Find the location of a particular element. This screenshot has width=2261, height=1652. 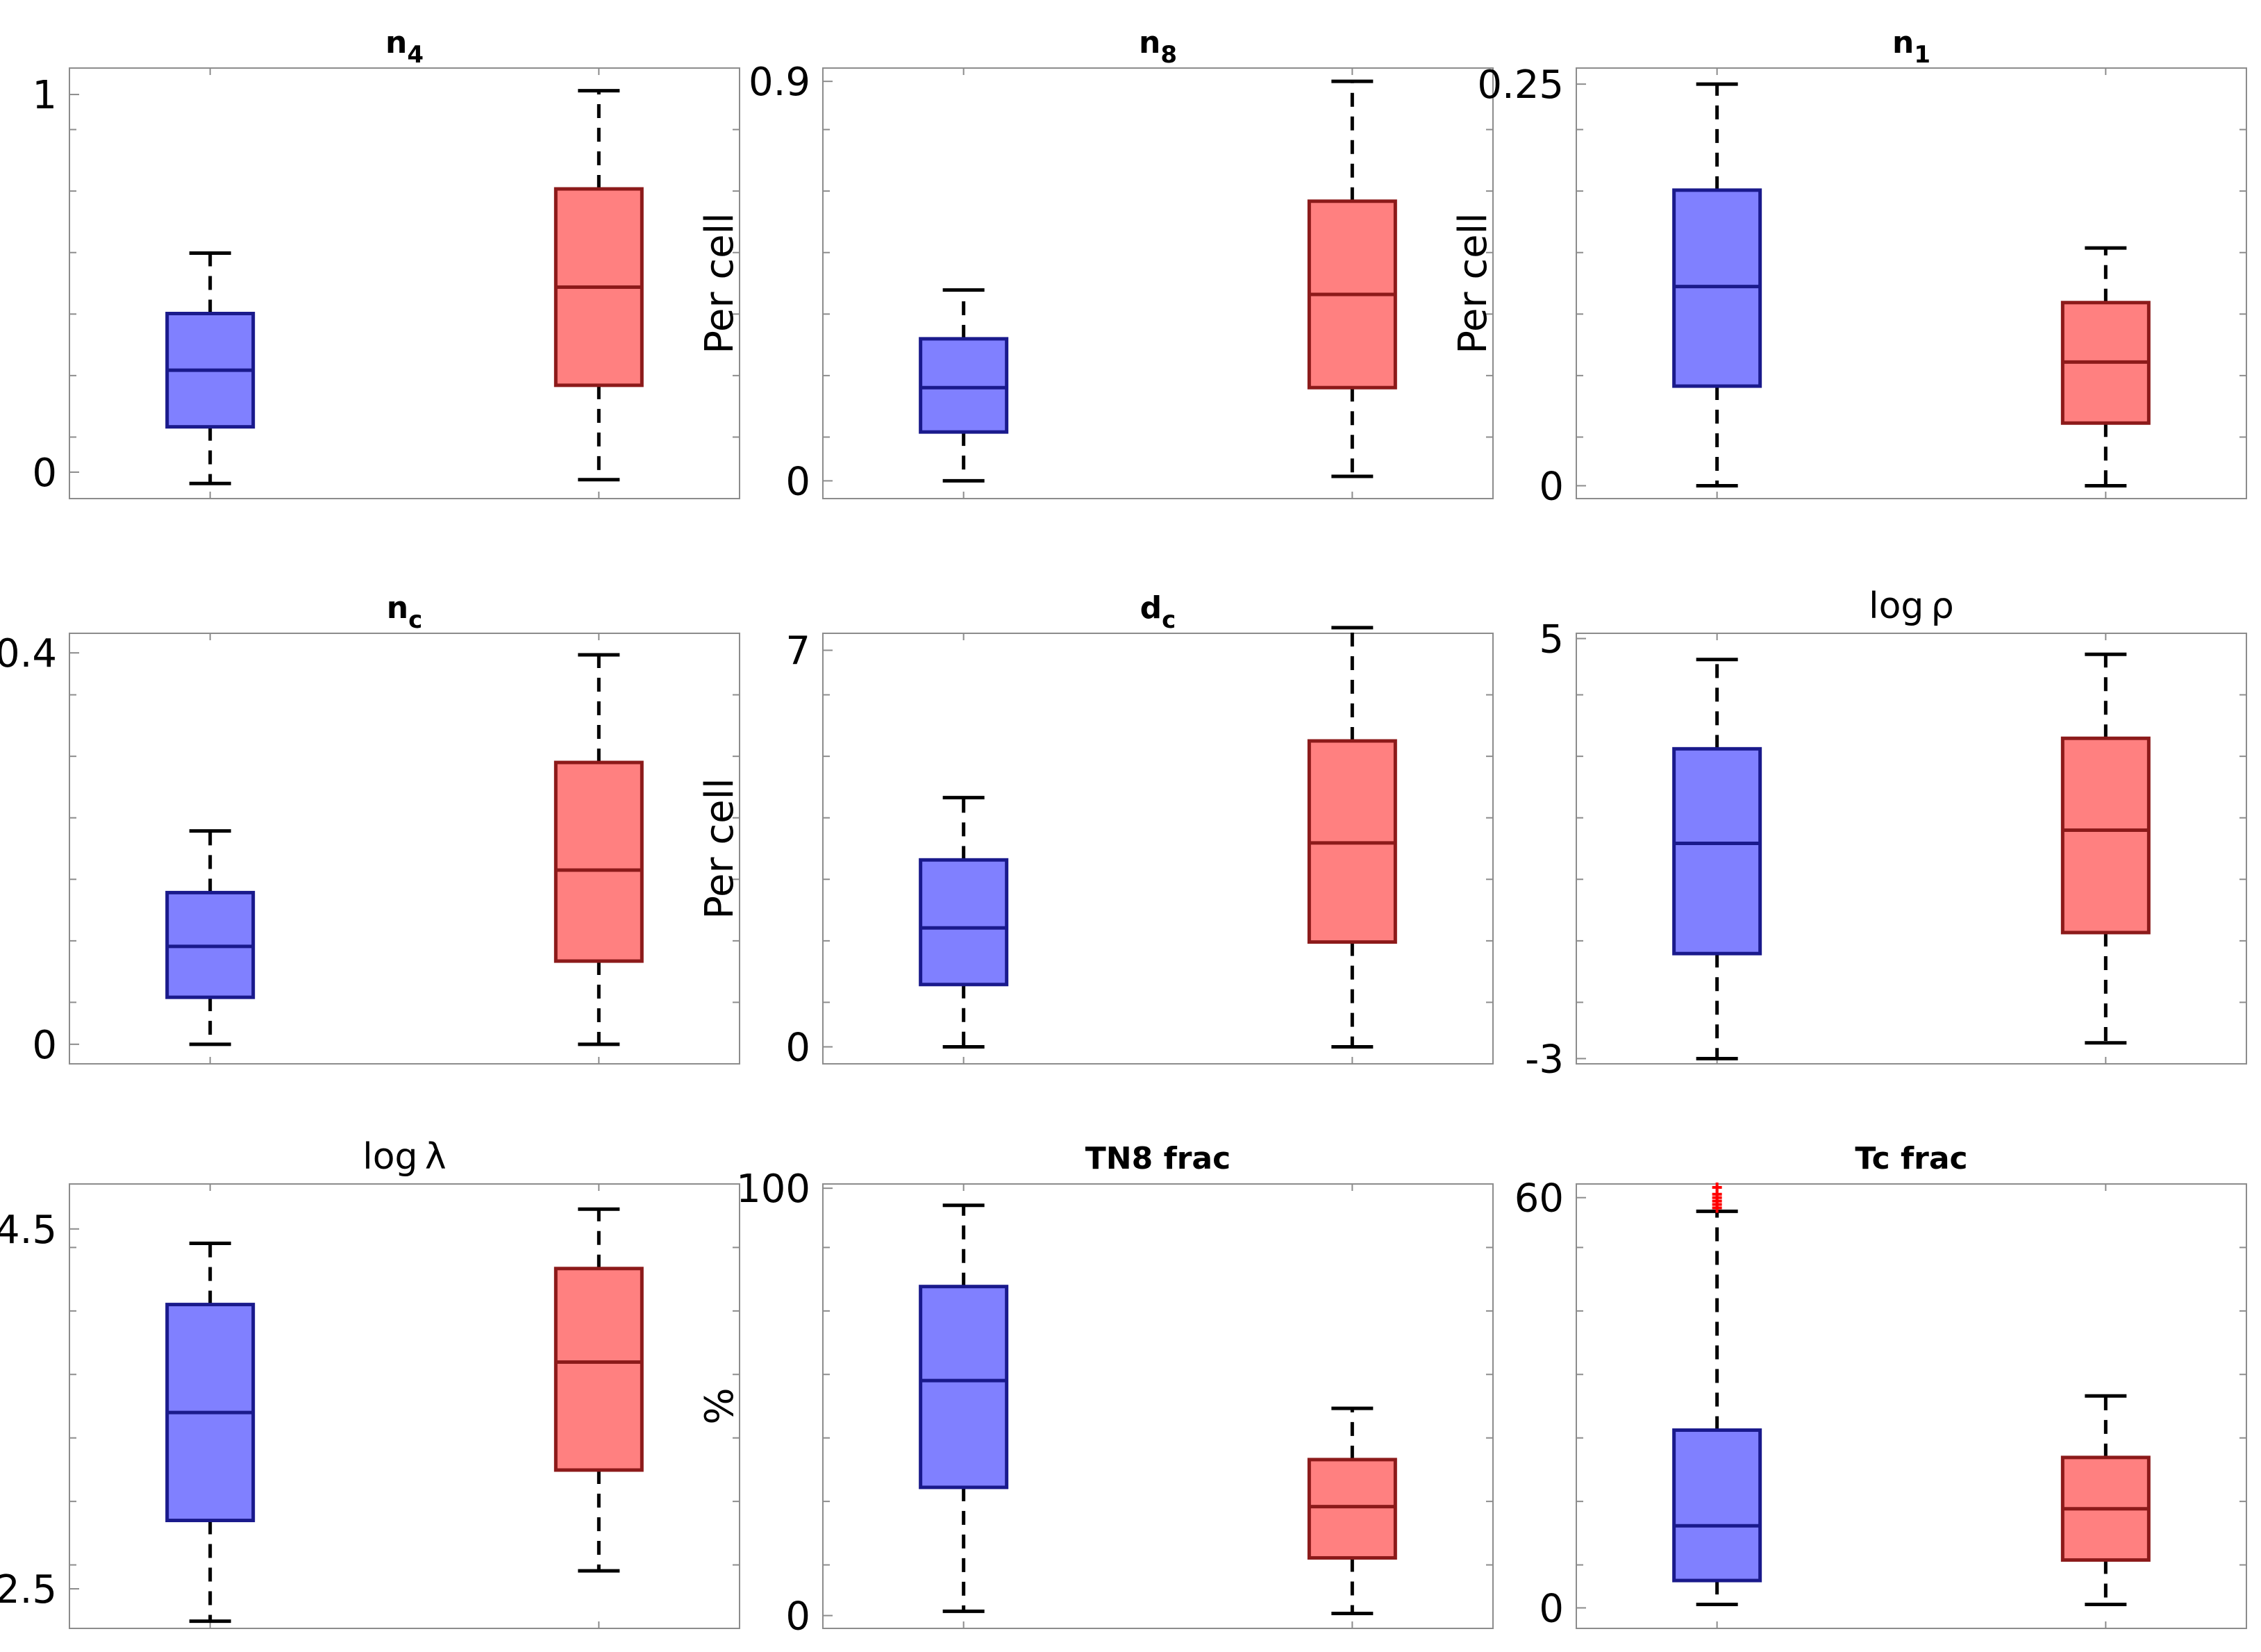

panel-title: dc is located at coordinates (1158, 612).